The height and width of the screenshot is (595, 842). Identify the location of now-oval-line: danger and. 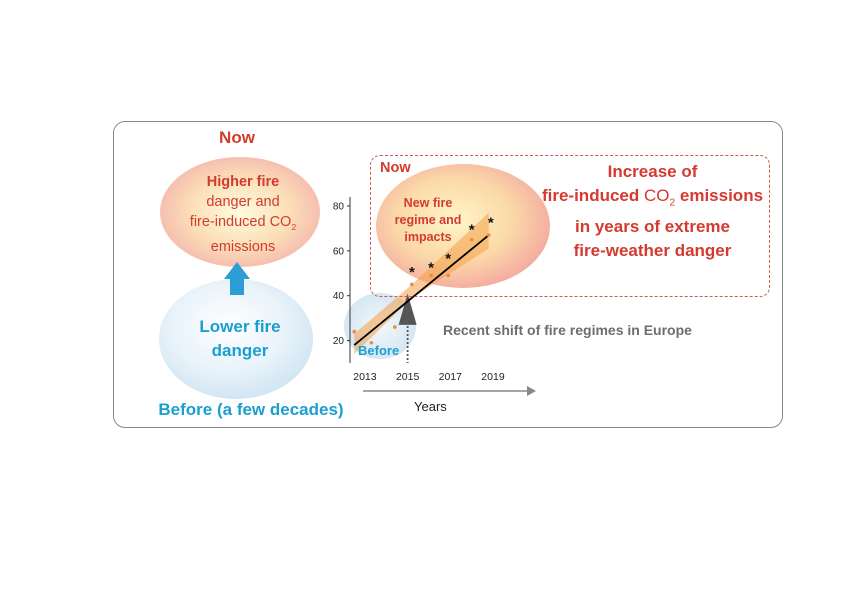
(243, 202).